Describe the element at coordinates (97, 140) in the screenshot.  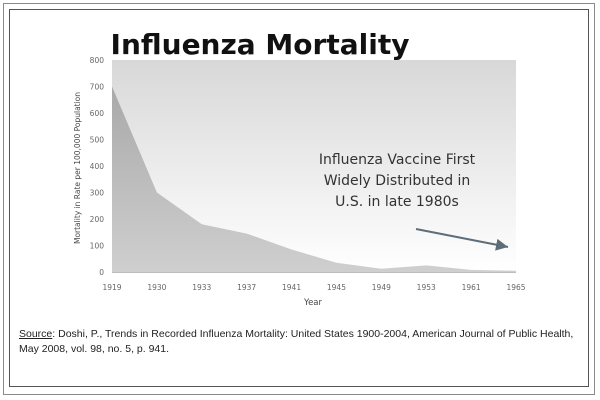
I see `y-tick-label: 500` at that location.